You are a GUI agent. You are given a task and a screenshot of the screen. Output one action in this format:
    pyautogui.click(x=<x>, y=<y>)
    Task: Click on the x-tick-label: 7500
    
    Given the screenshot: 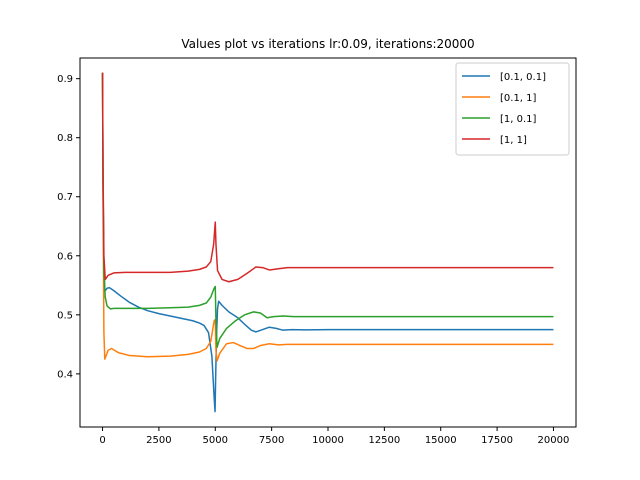 What is the action you would take?
    pyautogui.click(x=271, y=440)
    